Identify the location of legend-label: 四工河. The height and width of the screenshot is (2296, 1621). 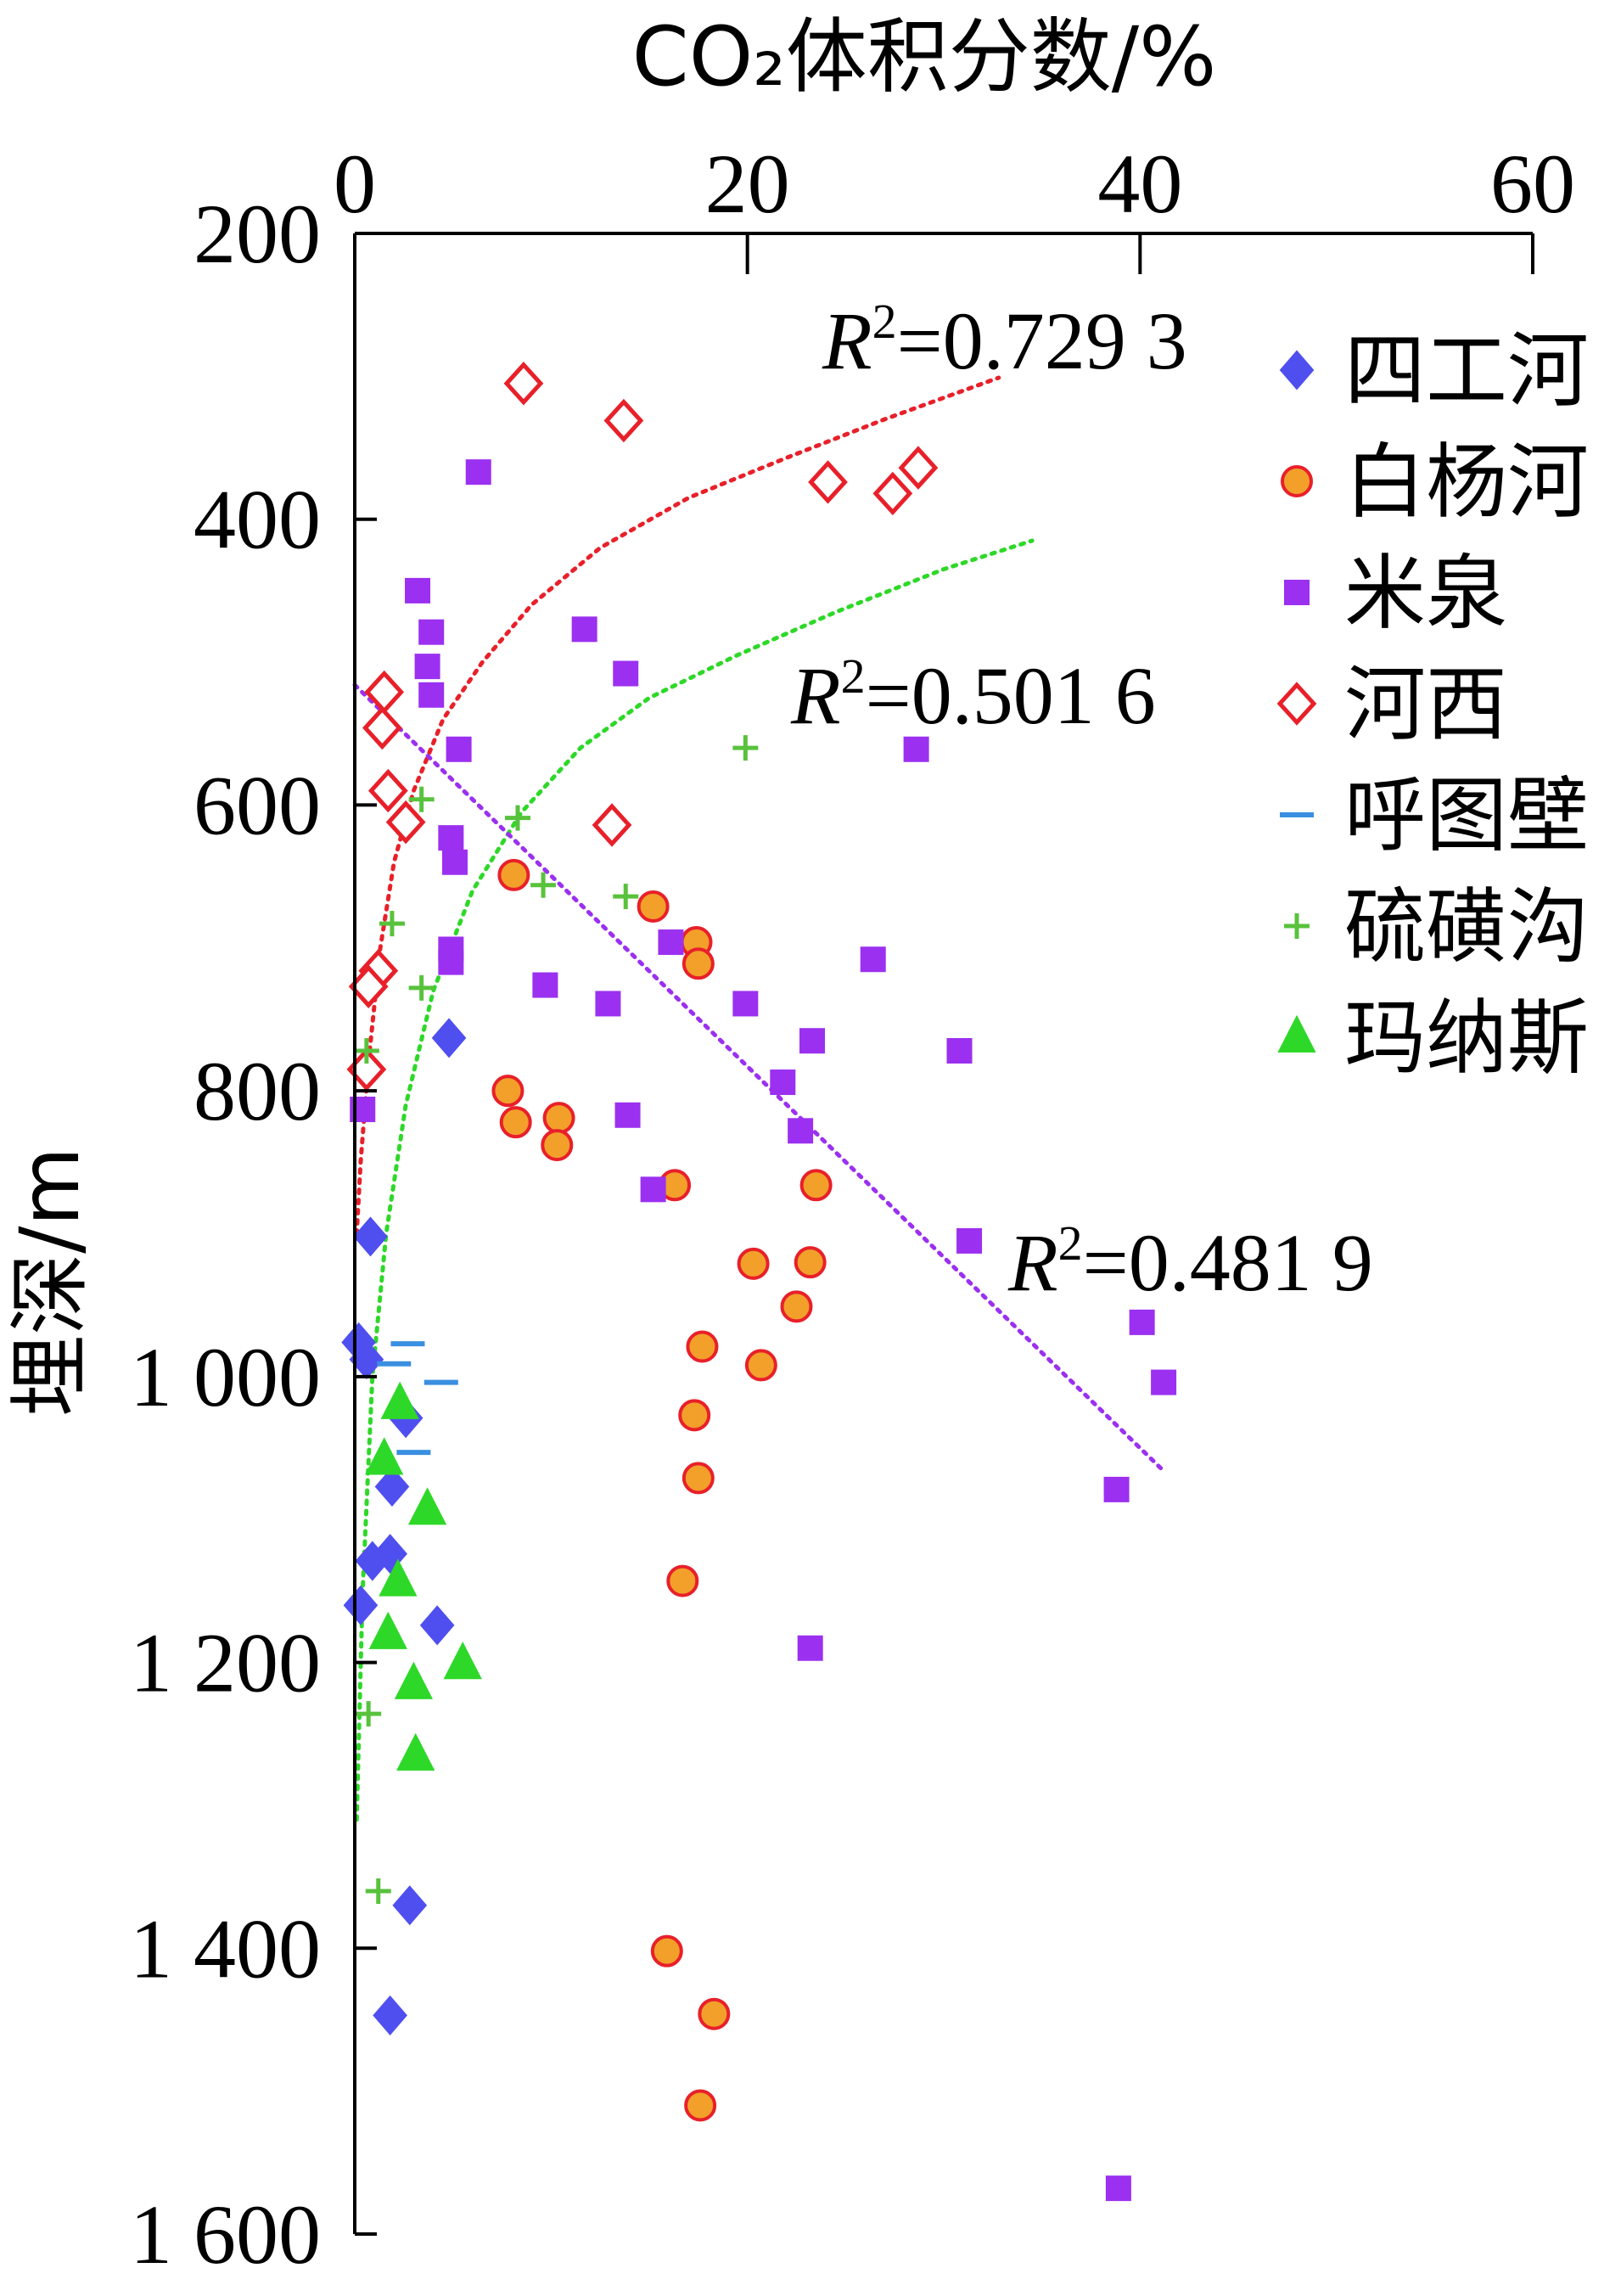
(1467, 370).